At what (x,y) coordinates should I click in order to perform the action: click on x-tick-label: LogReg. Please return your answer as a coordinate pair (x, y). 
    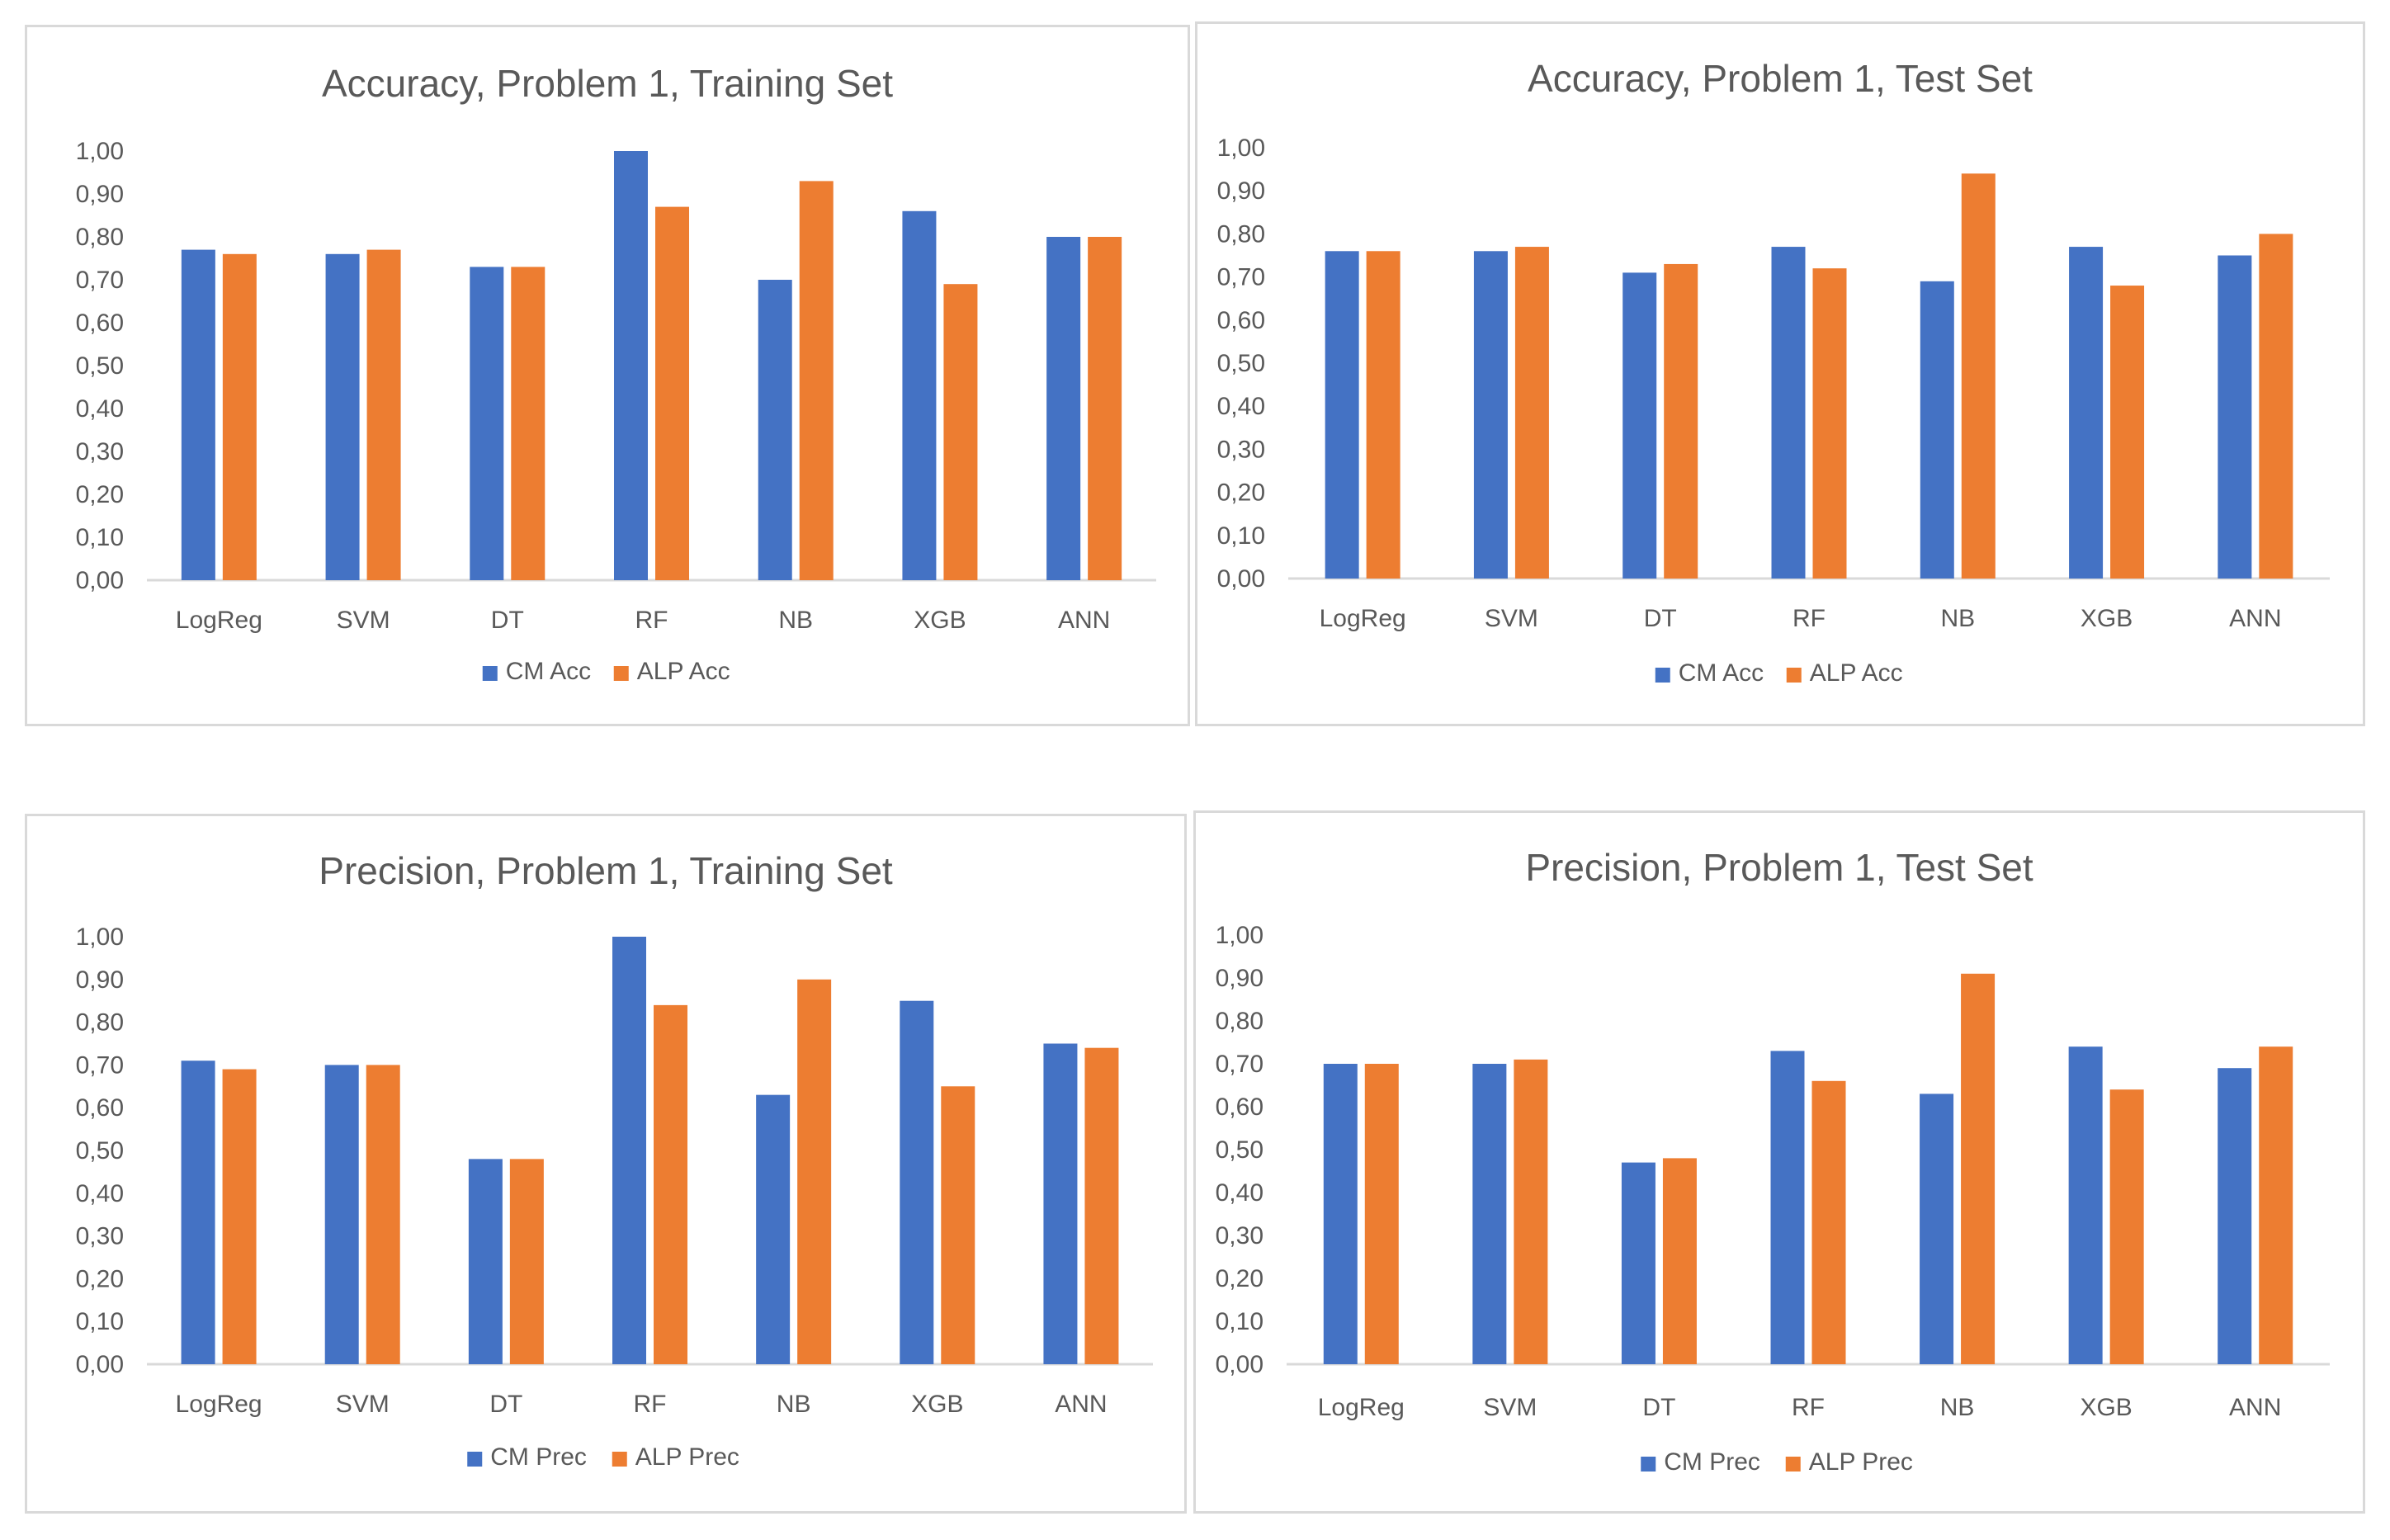
    Looking at the image, I should click on (1361, 1407).